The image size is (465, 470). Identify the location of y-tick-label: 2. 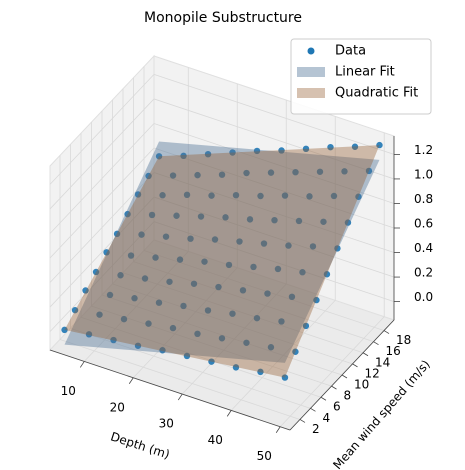
(316, 429).